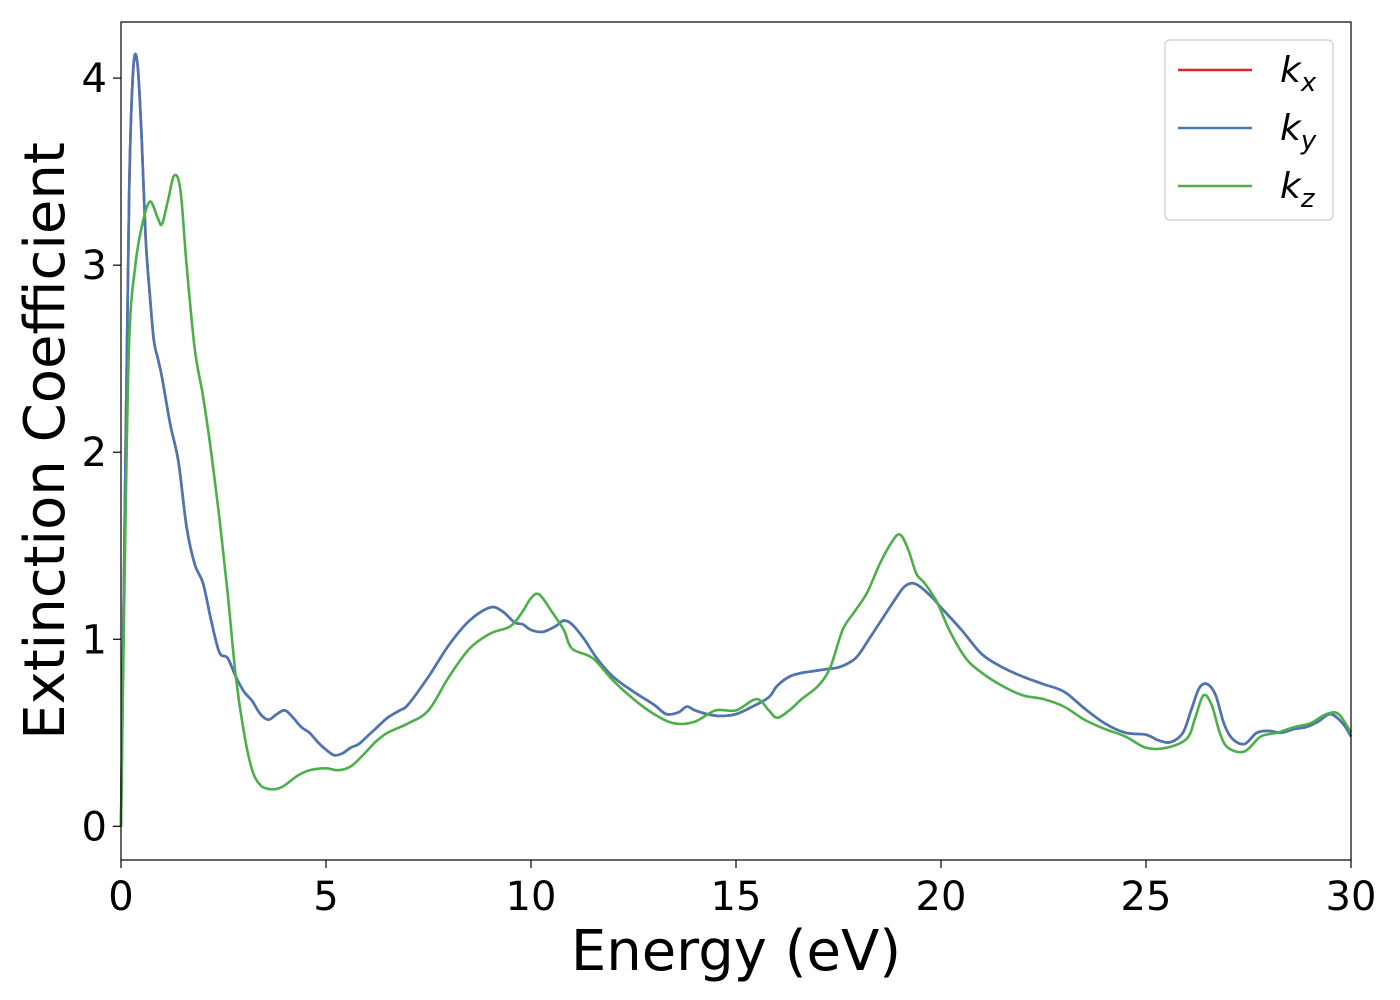  What do you see at coordinates (736, 951) in the screenshot?
I see `x-axis-label: Energy (eV)` at bounding box center [736, 951].